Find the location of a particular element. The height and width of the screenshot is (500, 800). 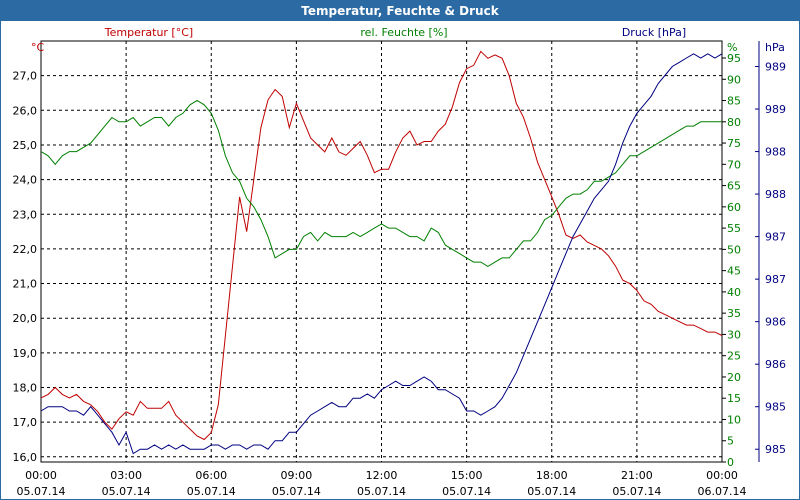

humidity-tick-label: 30 is located at coordinates (734, 334).